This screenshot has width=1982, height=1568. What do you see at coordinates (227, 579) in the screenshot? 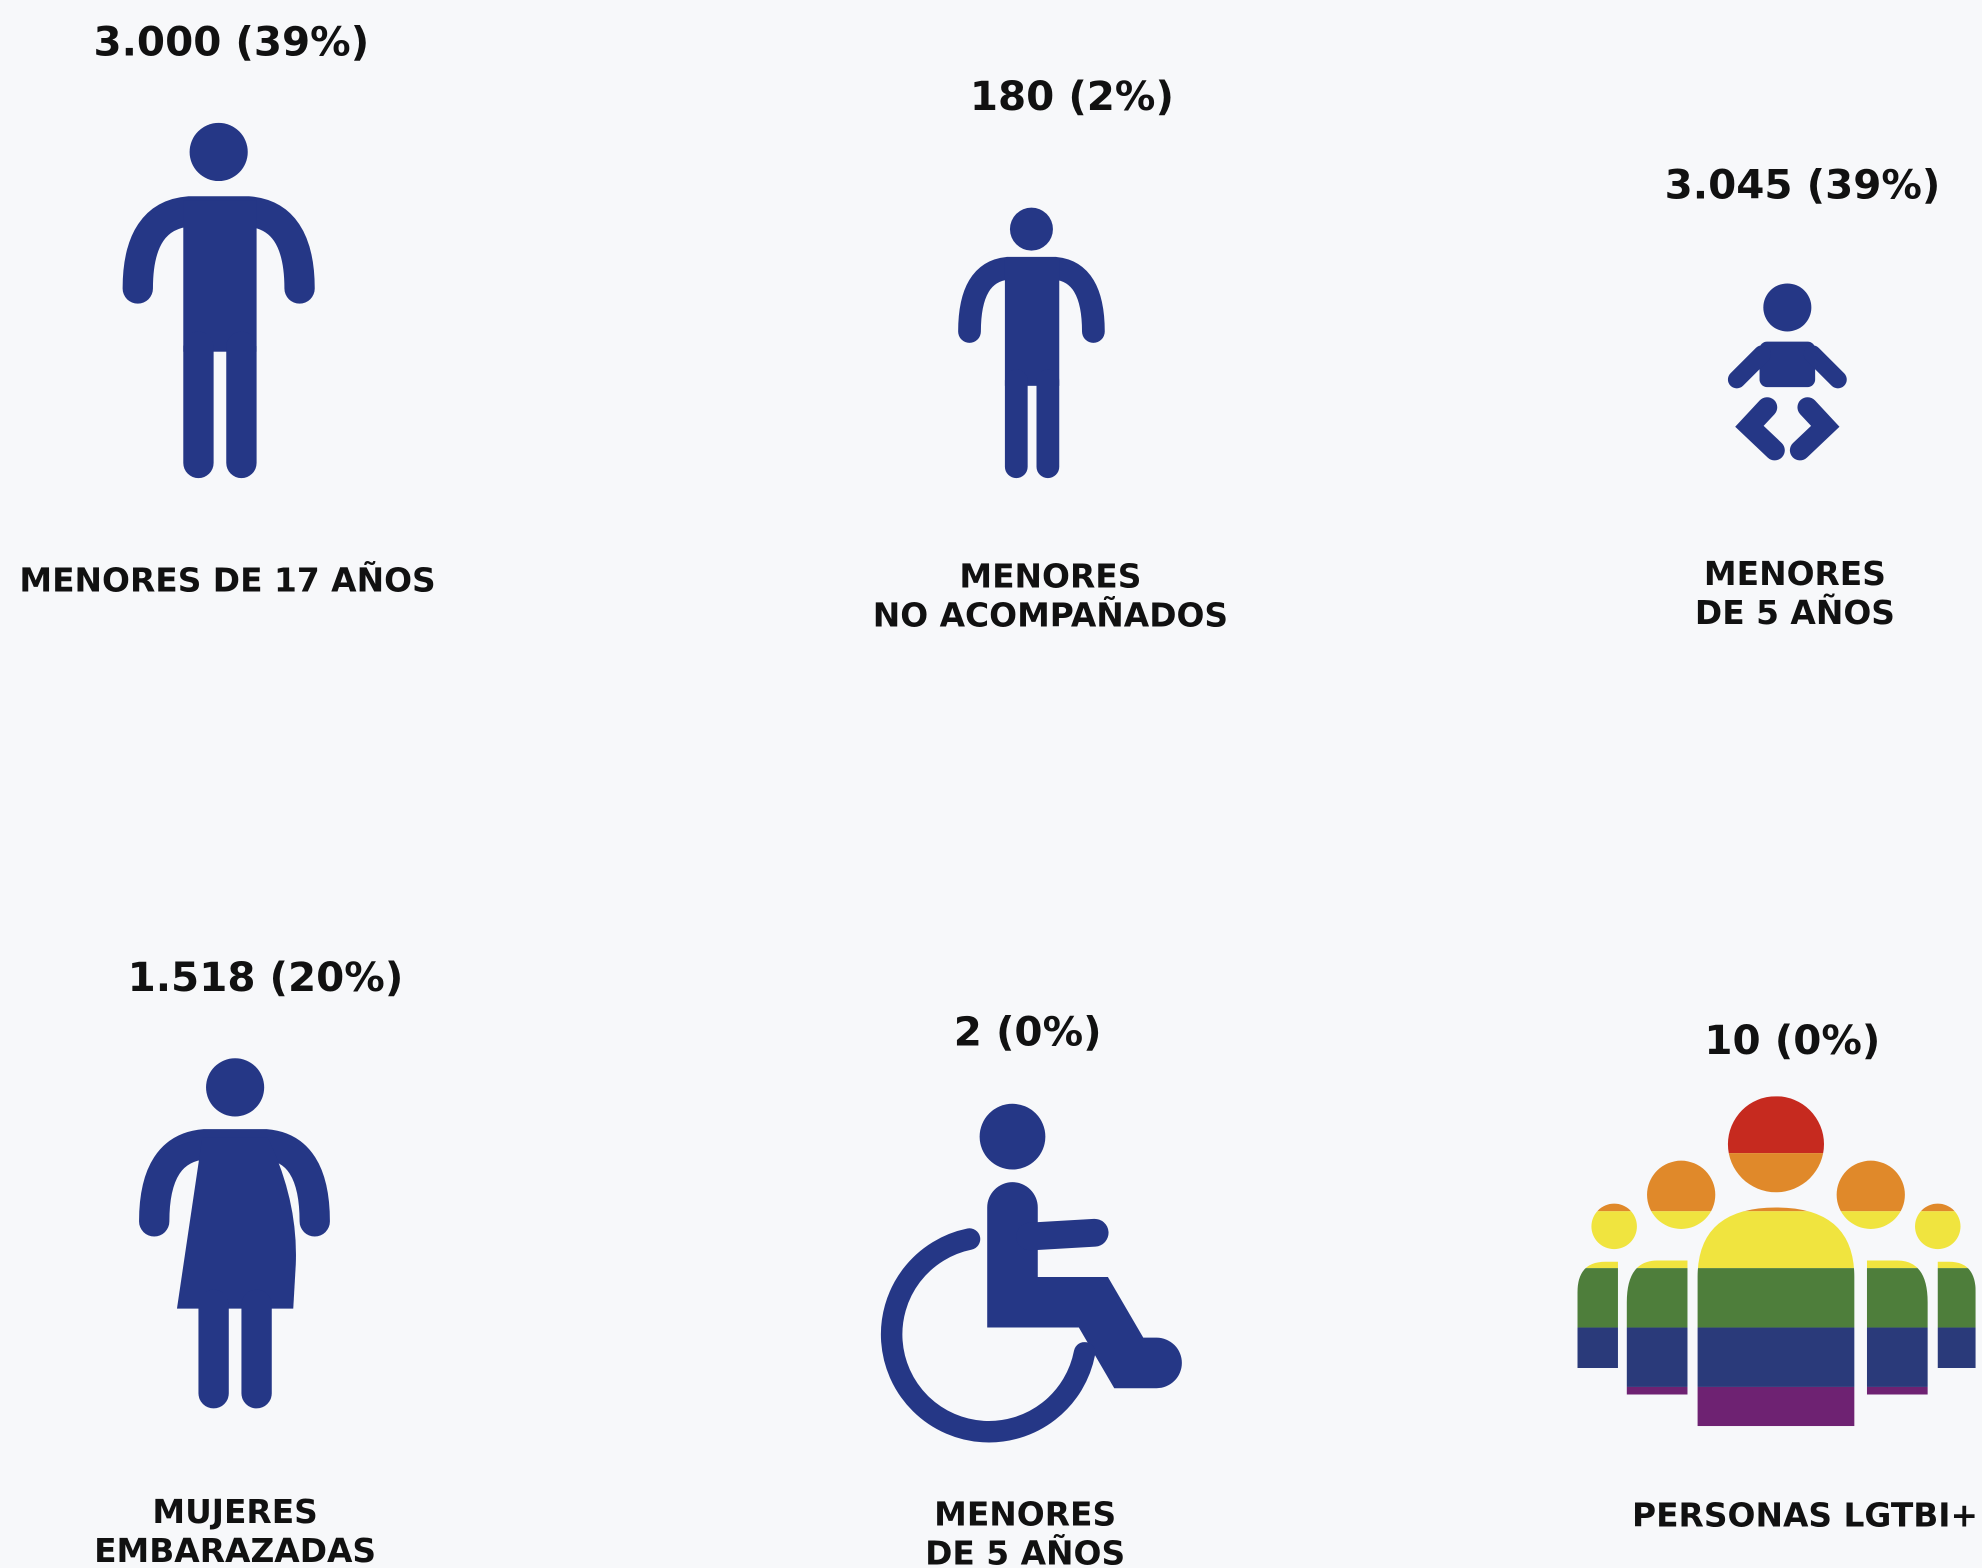
I see `category-label: MENORES DE 17 AÑOS` at bounding box center [227, 579].